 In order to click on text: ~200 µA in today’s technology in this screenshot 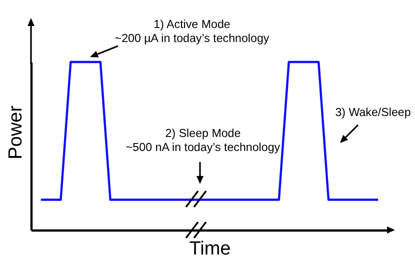, I will do `click(192, 39)`.